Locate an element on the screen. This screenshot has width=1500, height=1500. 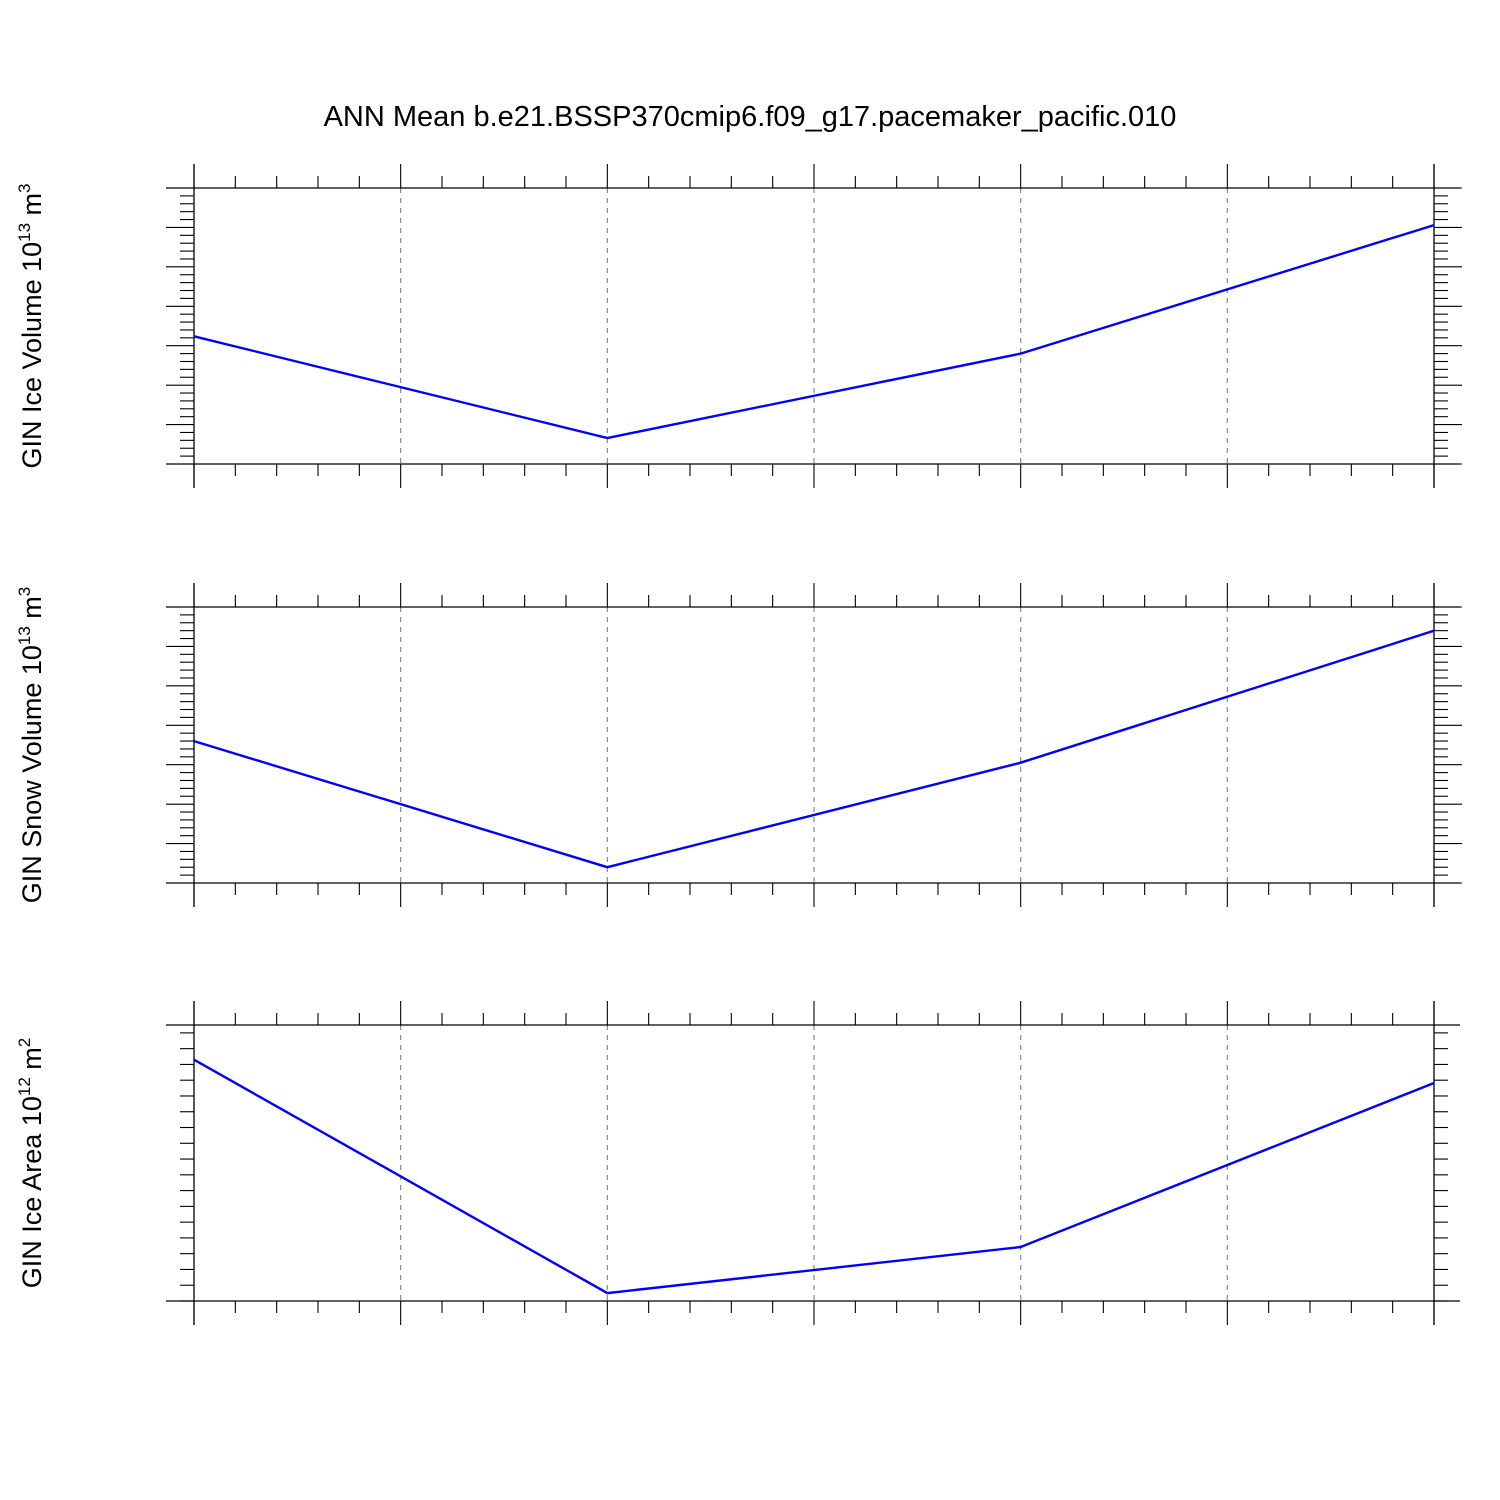
y-axis-title: GIN Ice Area 1012 m2 is located at coordinates (31, 1163).